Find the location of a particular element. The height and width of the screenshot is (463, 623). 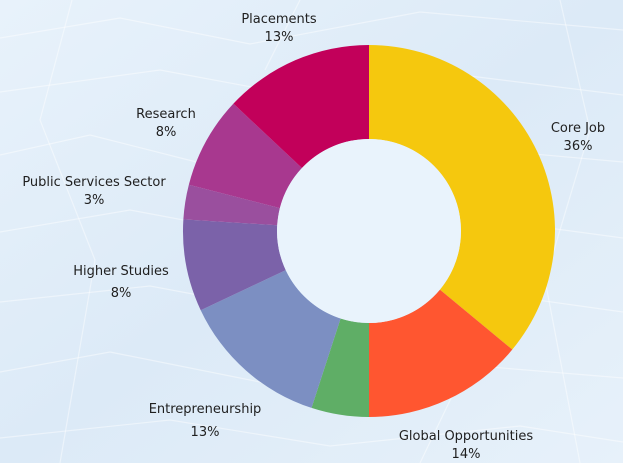

donut-hole is located at coordinates (369, 231).